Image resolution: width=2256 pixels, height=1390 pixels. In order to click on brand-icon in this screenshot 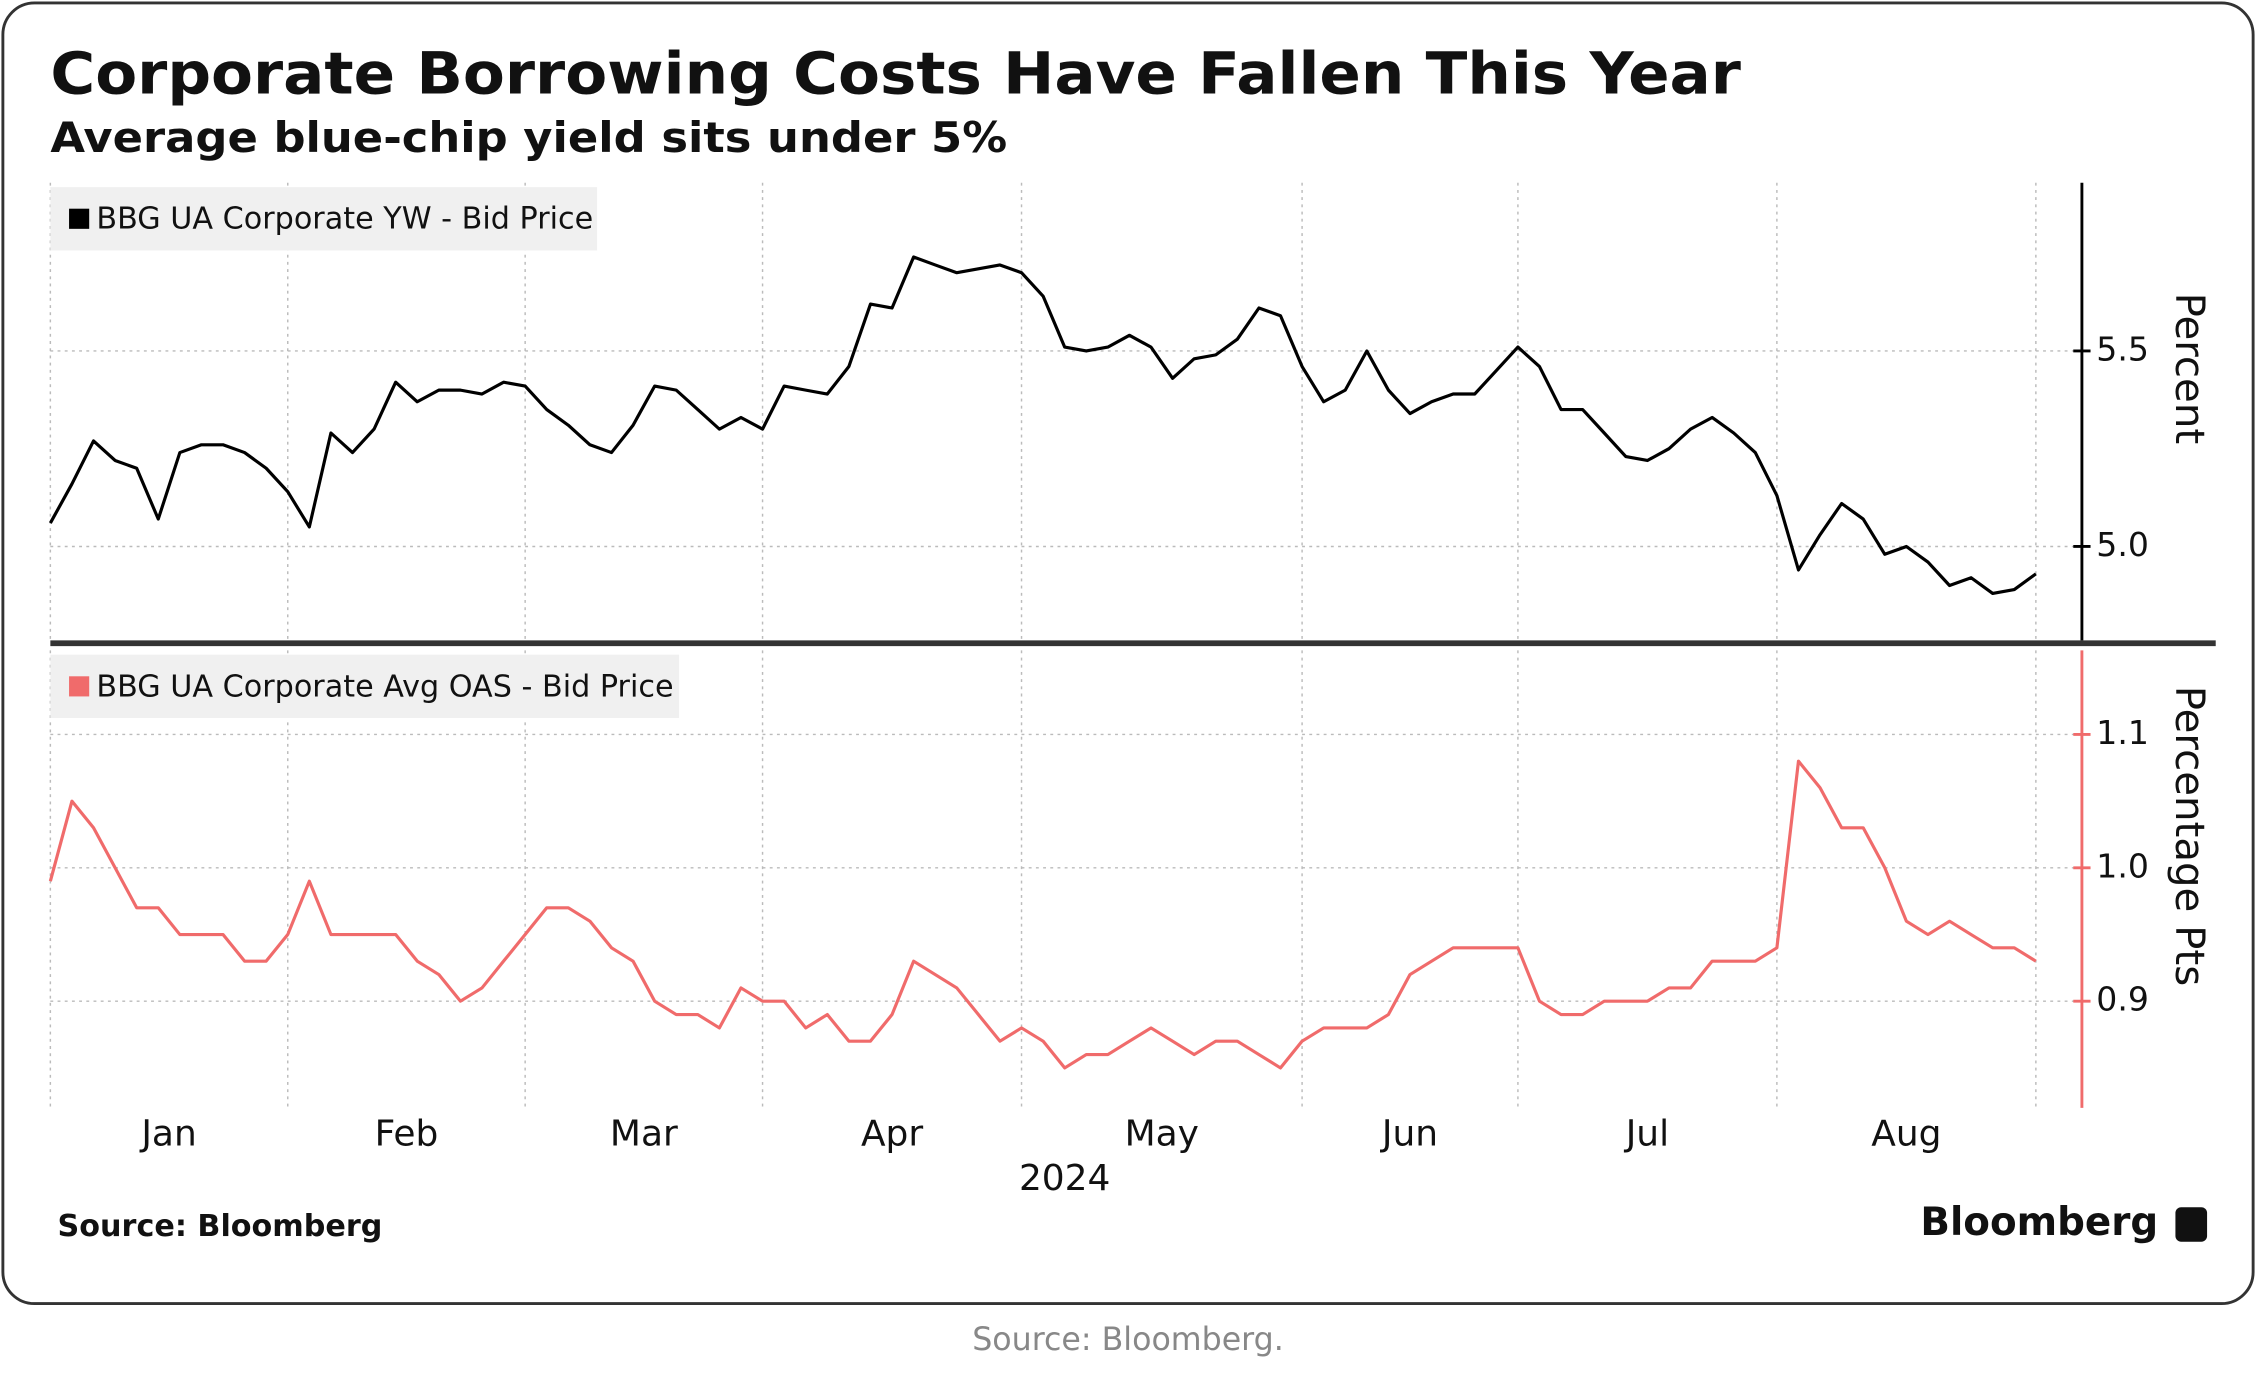, I will do `click(2191, 1224)`.